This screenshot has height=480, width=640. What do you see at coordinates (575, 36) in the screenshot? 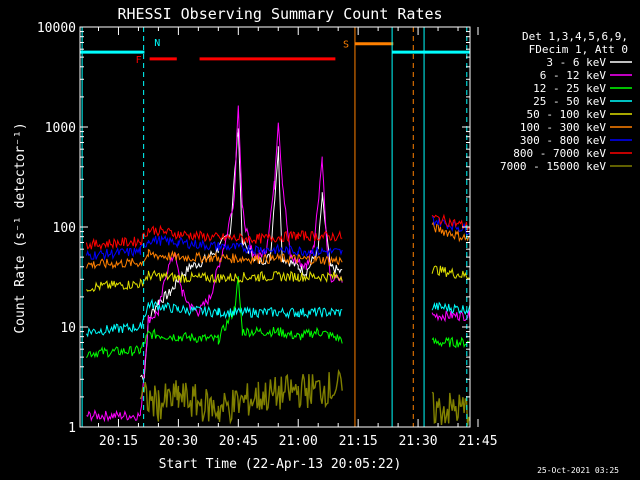
I see `legend-header: Det 1,3,4,5,6,9,` at bounding box center [575, 36].